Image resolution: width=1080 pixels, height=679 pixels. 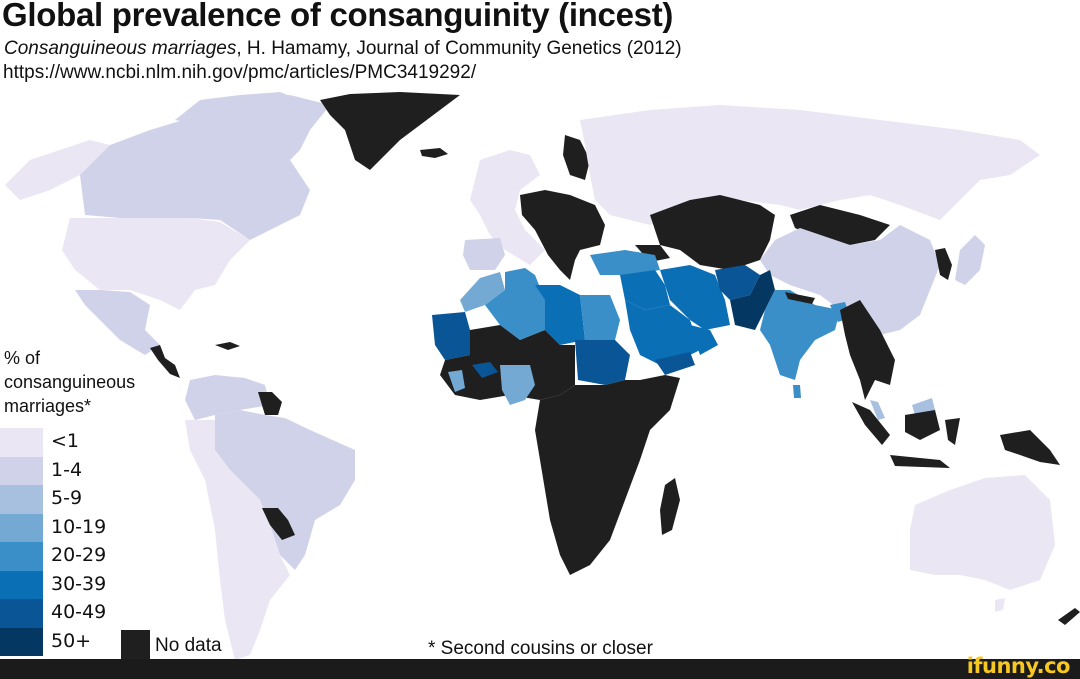 What do you see at coordinates (800, 335) in the screenshot?
I see `region-india` at bounding box center [800, 335].